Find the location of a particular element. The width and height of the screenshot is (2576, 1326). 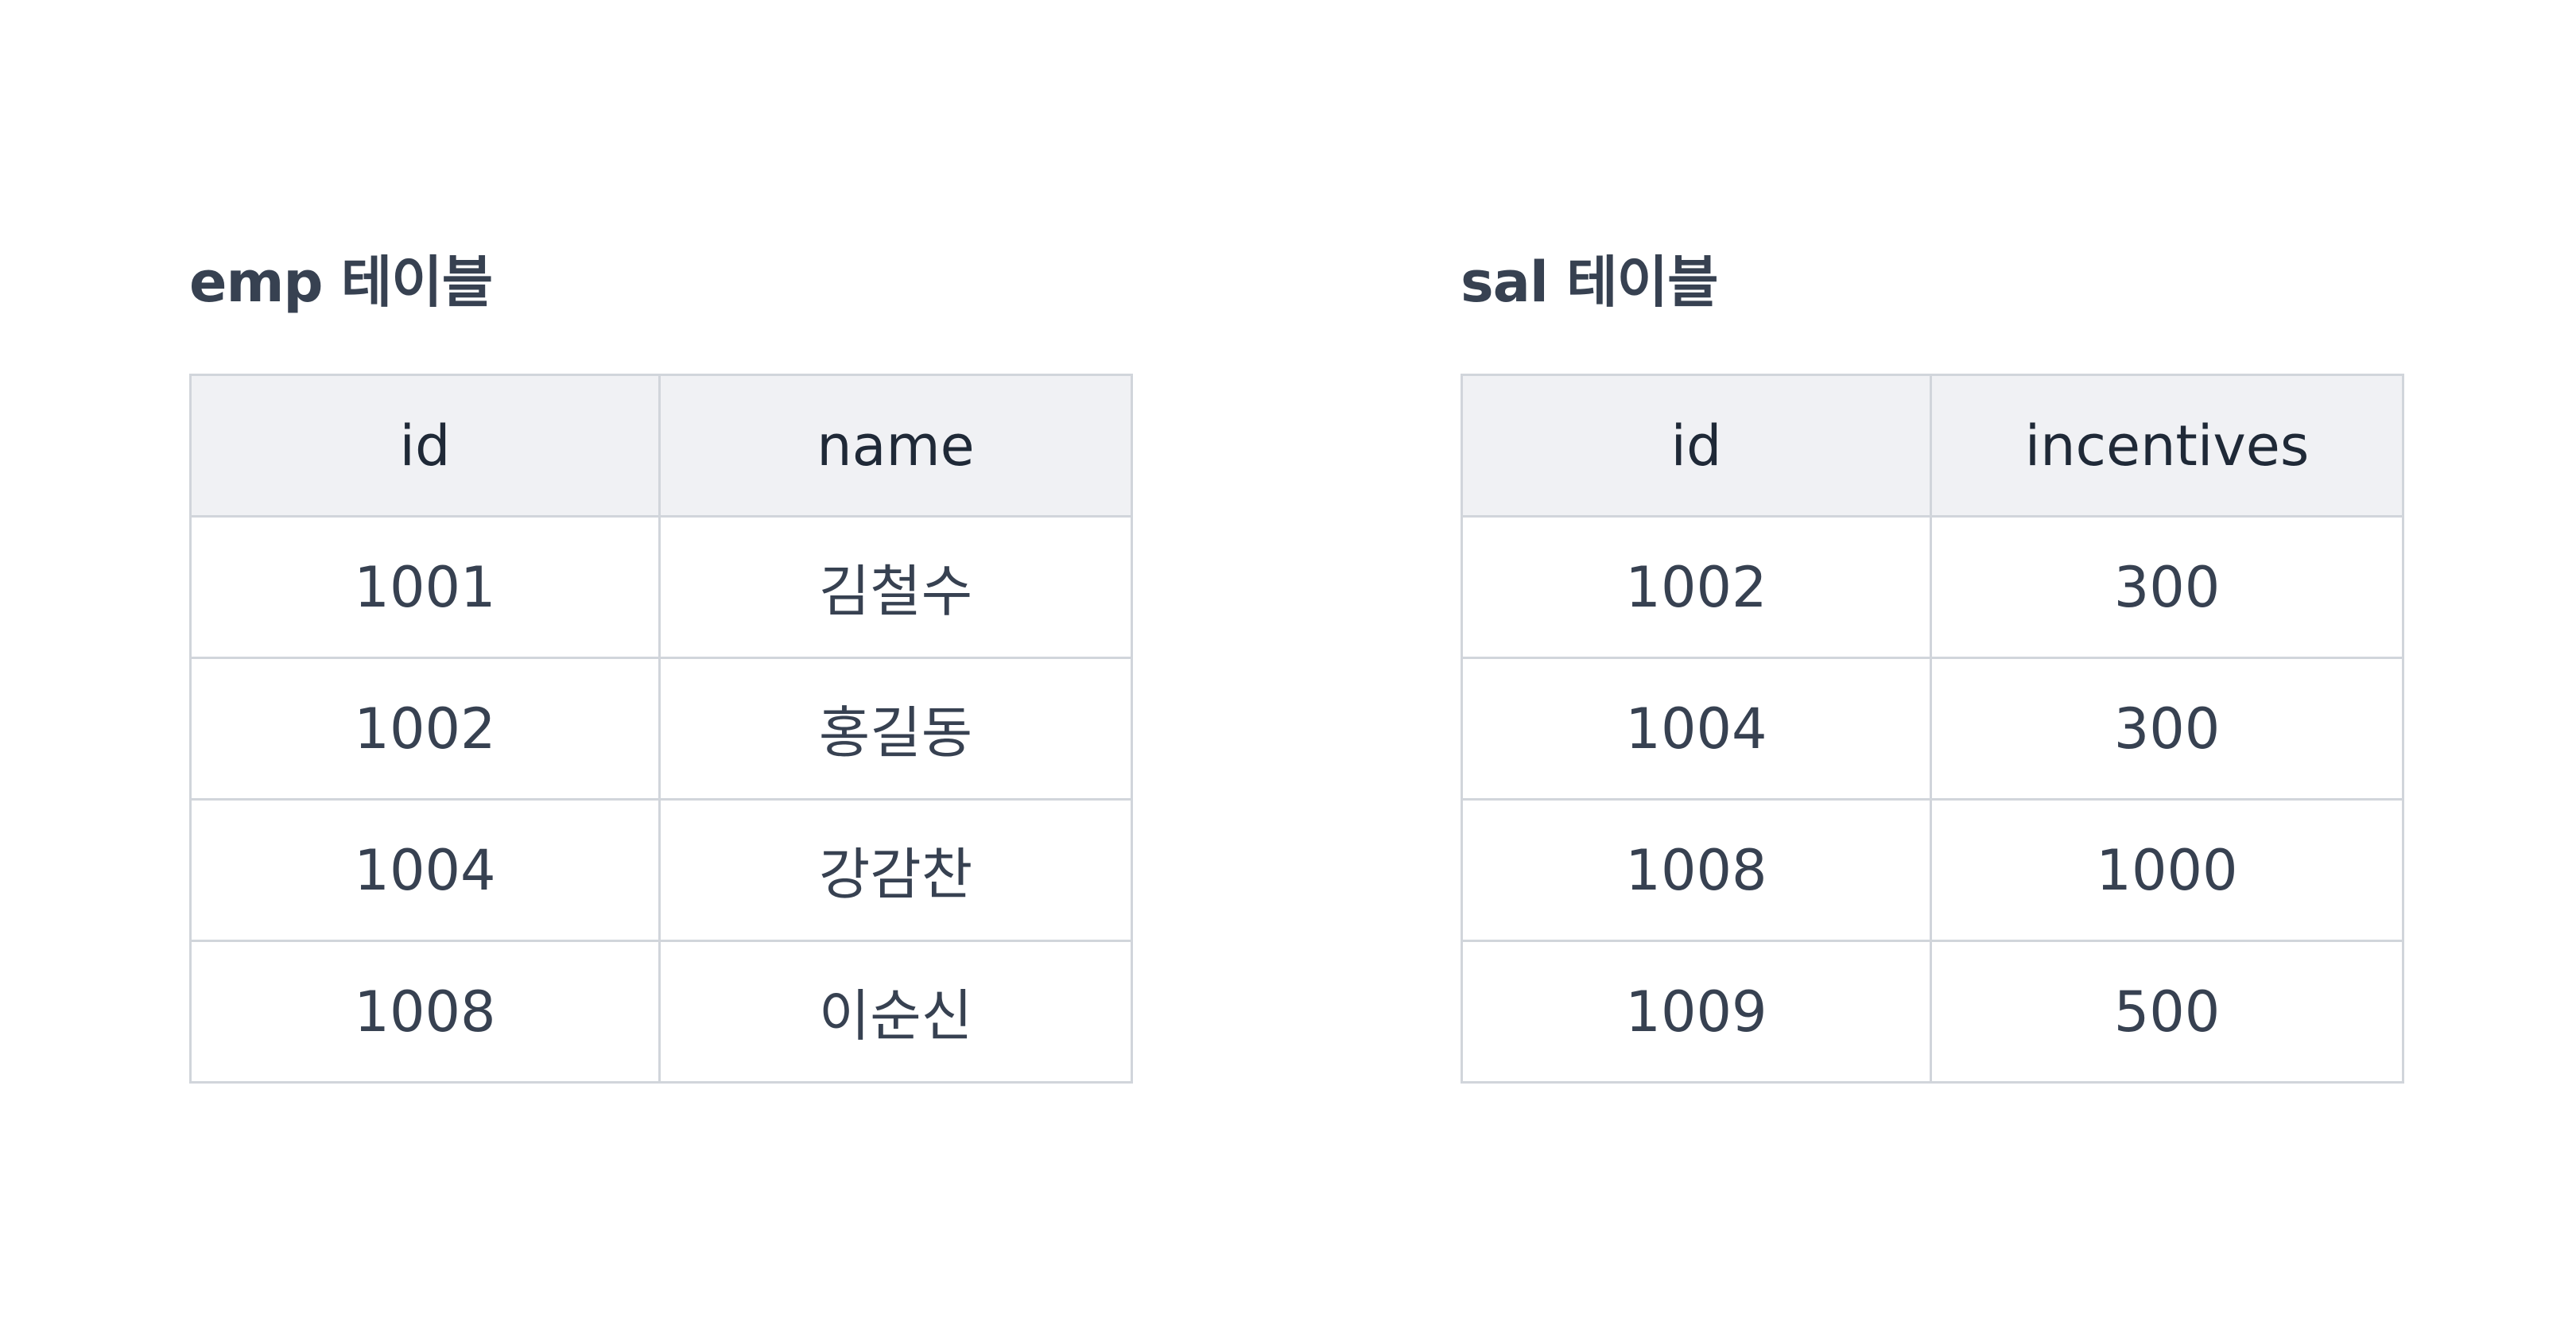

column-header-incentives: incentives is located at coordinates (2167, 446).